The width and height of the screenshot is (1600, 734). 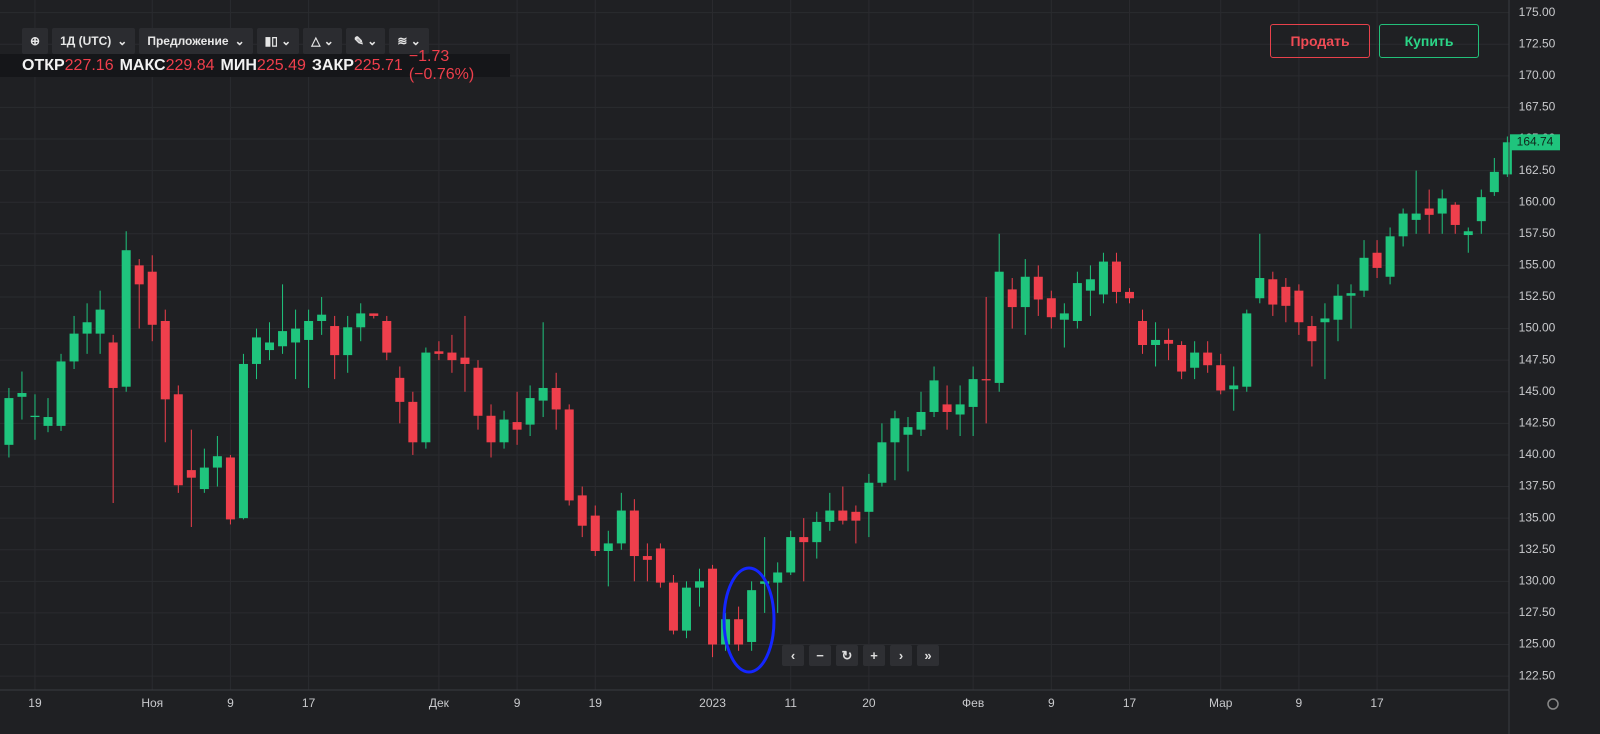 I want to click on zoom-out: −, so click(x=820, y=655).